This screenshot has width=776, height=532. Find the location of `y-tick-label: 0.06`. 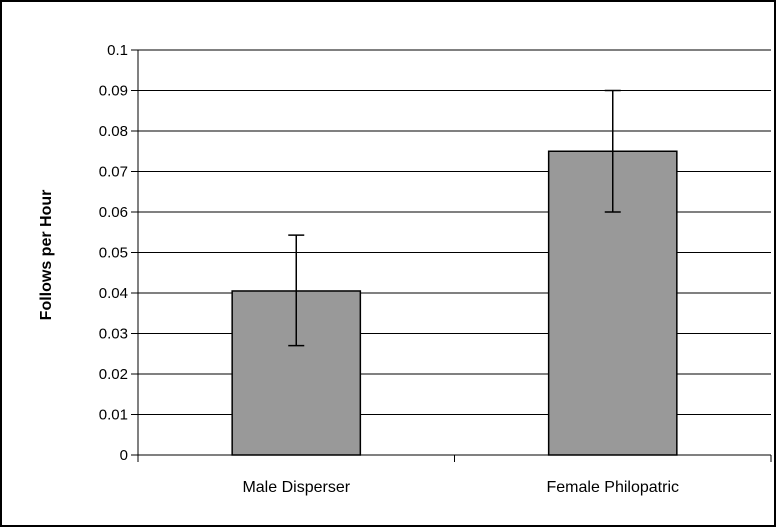

y-tick-label: 0.06 is located at coordinates (113, 212).